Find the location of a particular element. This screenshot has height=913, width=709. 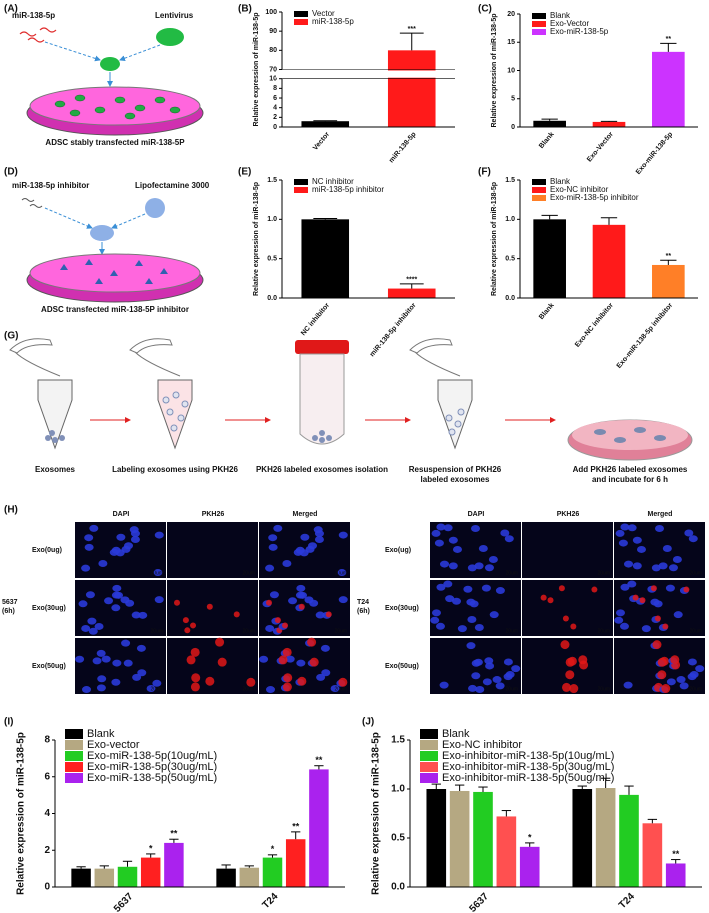

y-tick-label: 1.5 is located at coordinates (398, 740).